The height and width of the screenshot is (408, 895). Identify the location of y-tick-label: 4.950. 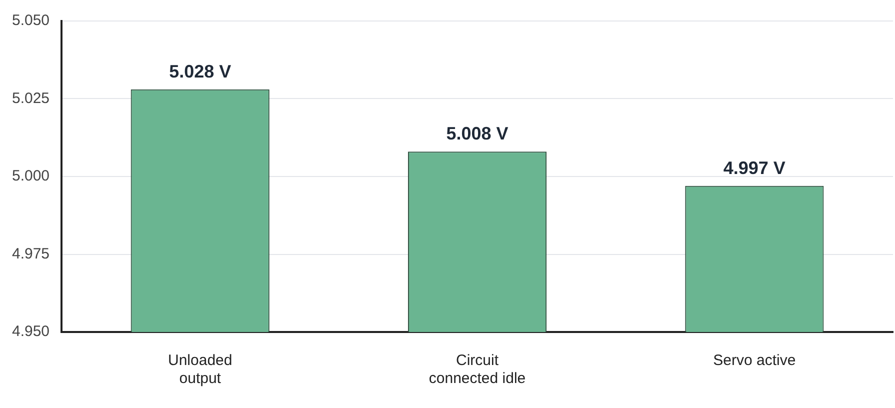
(31, 331).